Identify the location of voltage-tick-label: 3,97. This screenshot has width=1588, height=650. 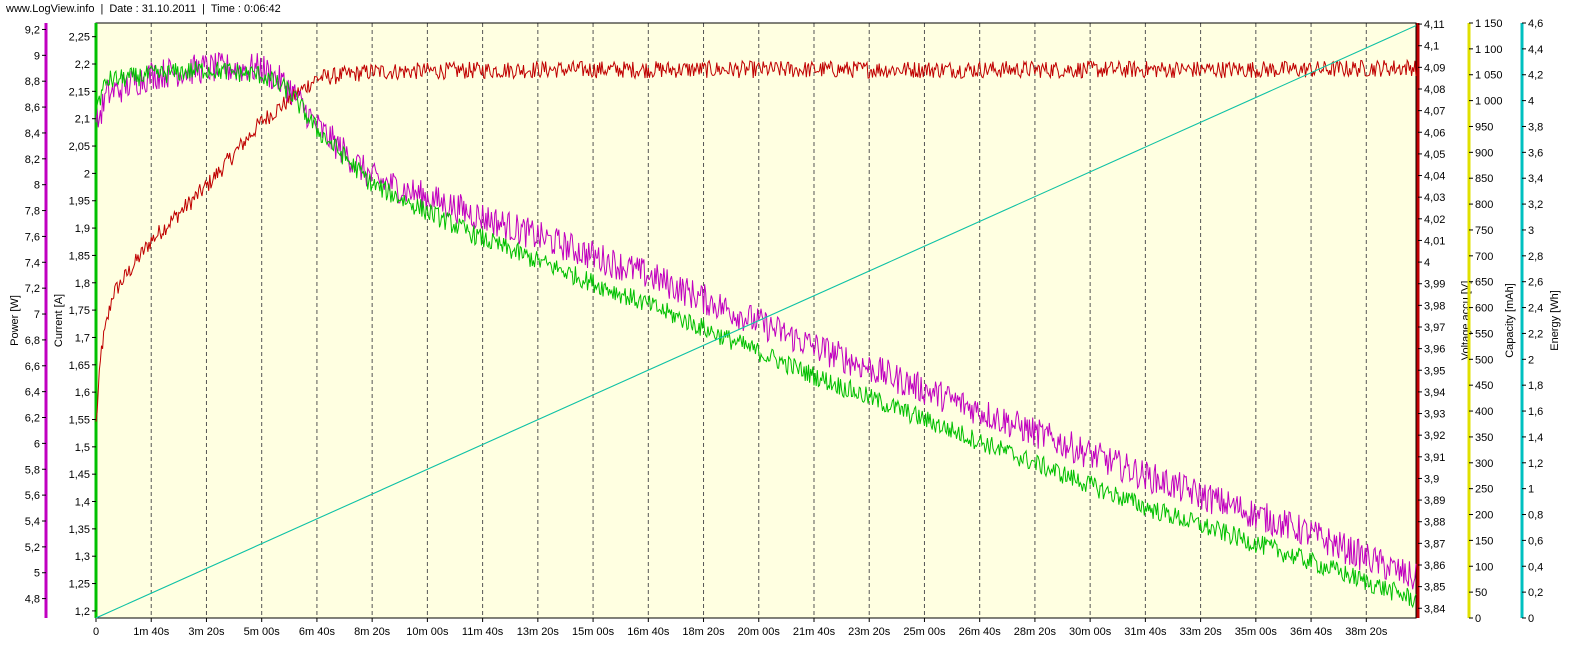
(1434, 328).